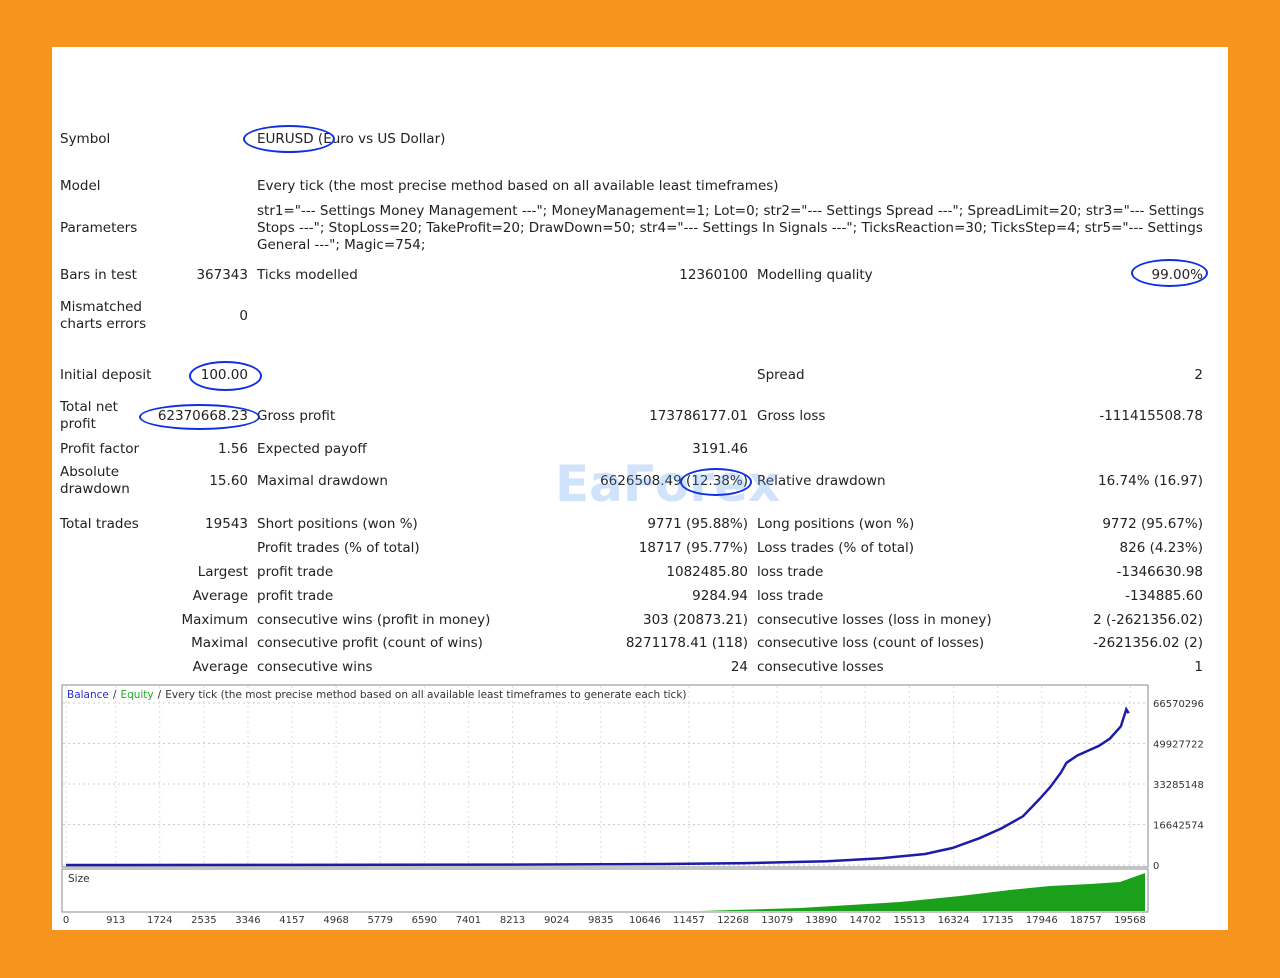 This screenshot has height=978, width=1280. I want to click on y-tick-label: 33285148, so click(1178, 785).